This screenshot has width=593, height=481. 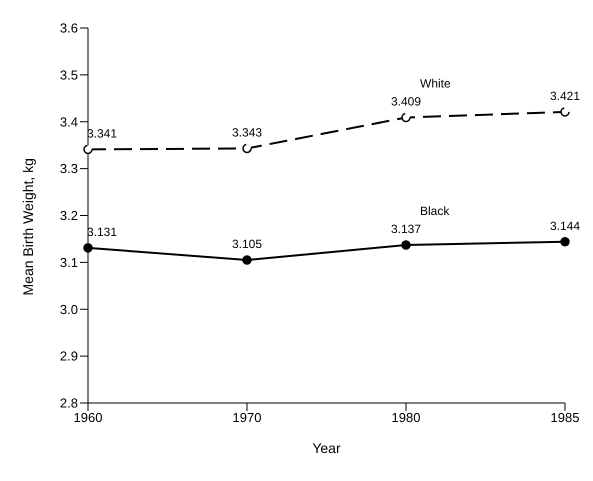 What do you see at coordinates (69, 122) in the screenshot?
I see `y-tick-label: 3.4` at bounding box center [69, 122].